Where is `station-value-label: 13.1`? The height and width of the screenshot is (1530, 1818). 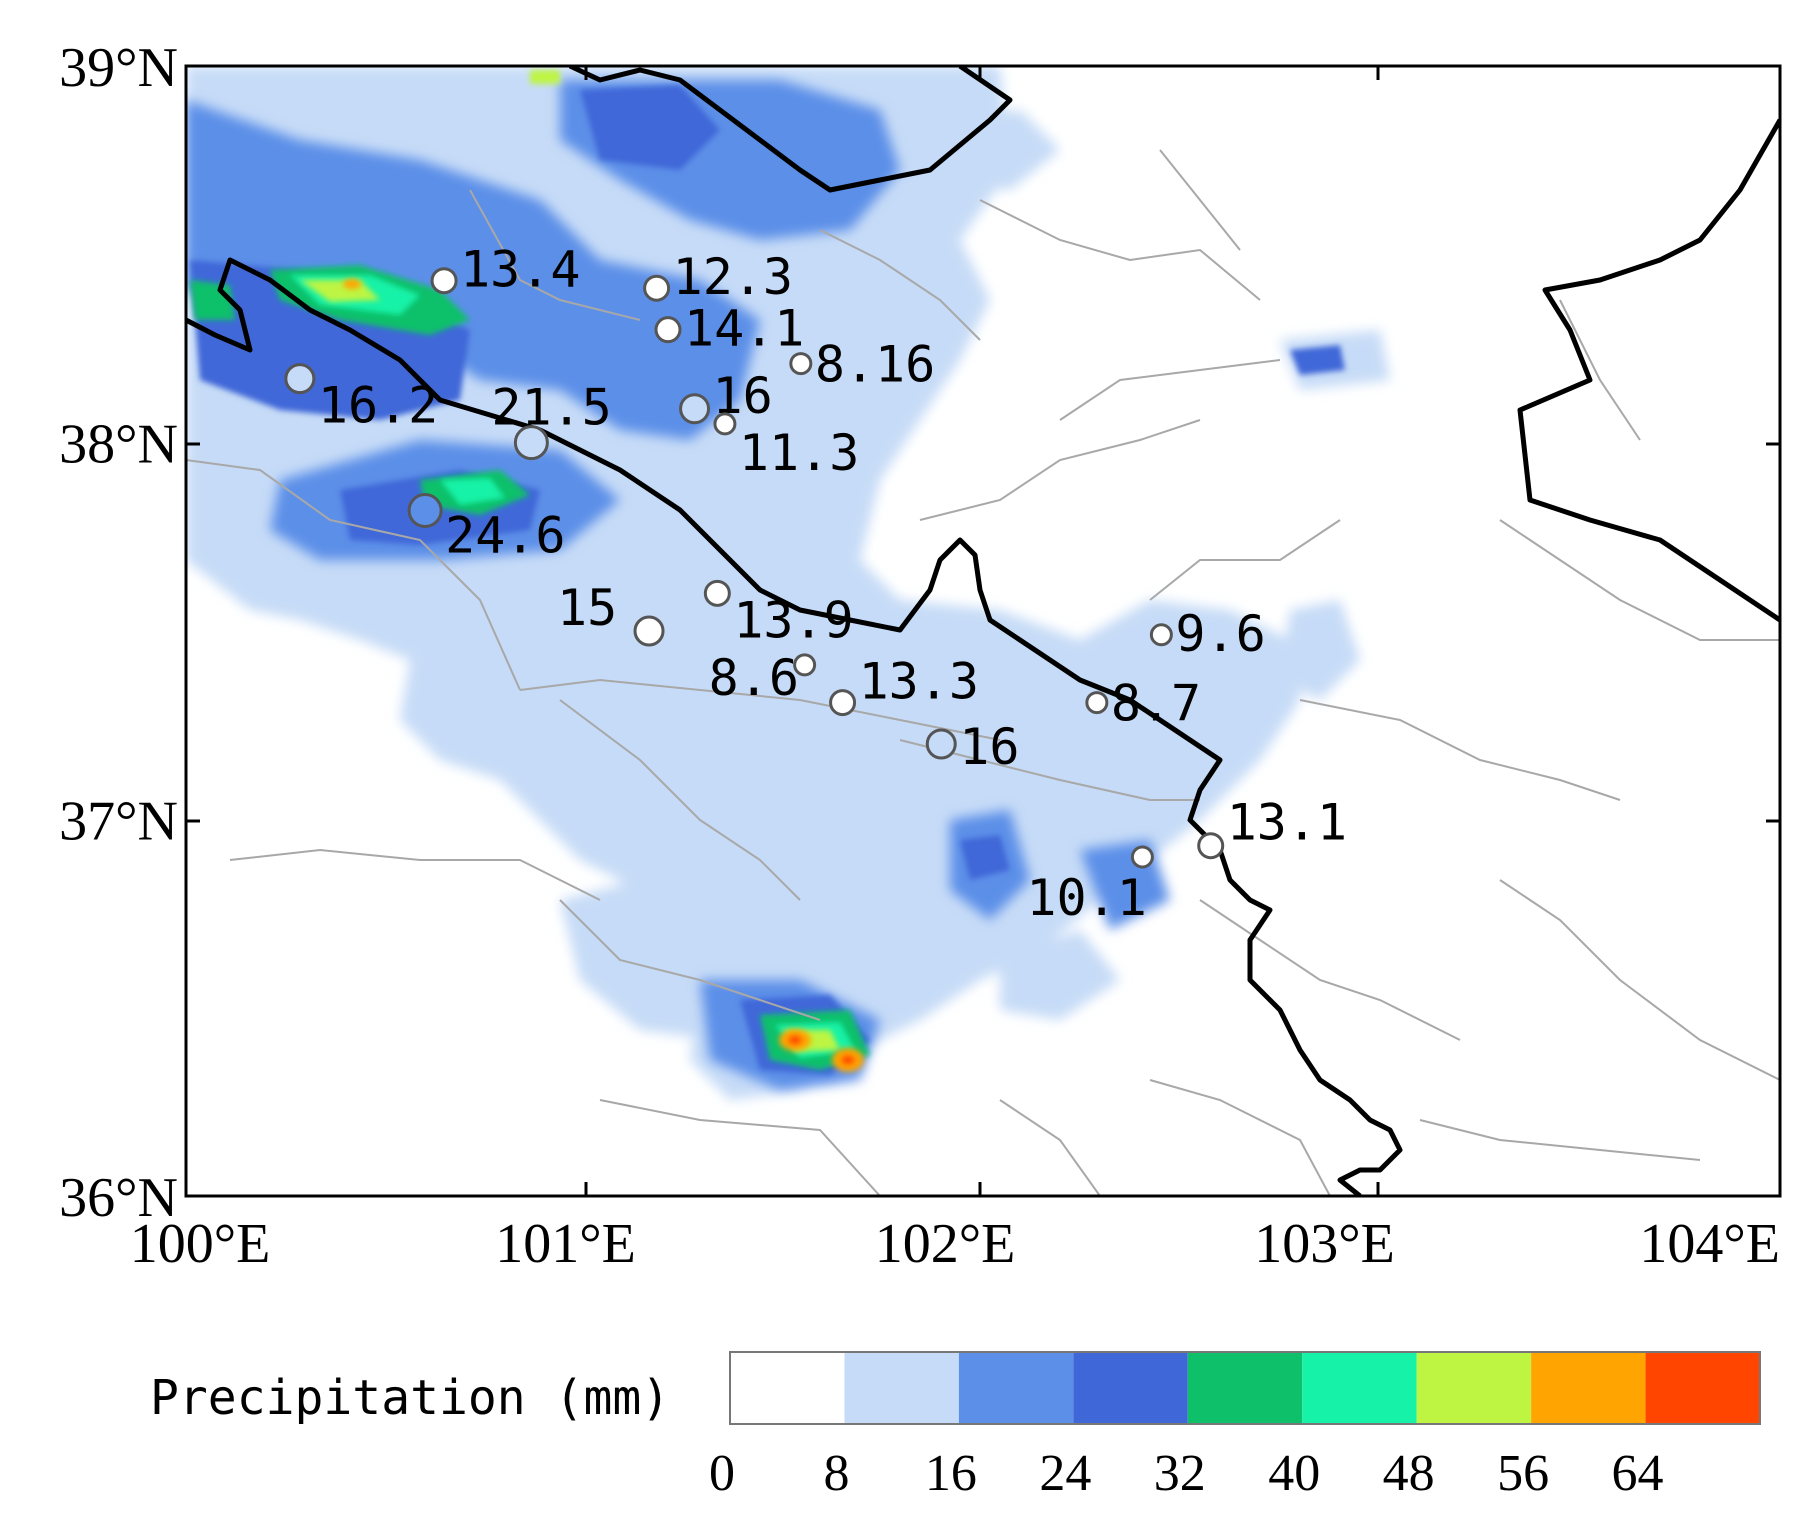 station-value-label: 13.1 is located at coordinates (1287, 823).